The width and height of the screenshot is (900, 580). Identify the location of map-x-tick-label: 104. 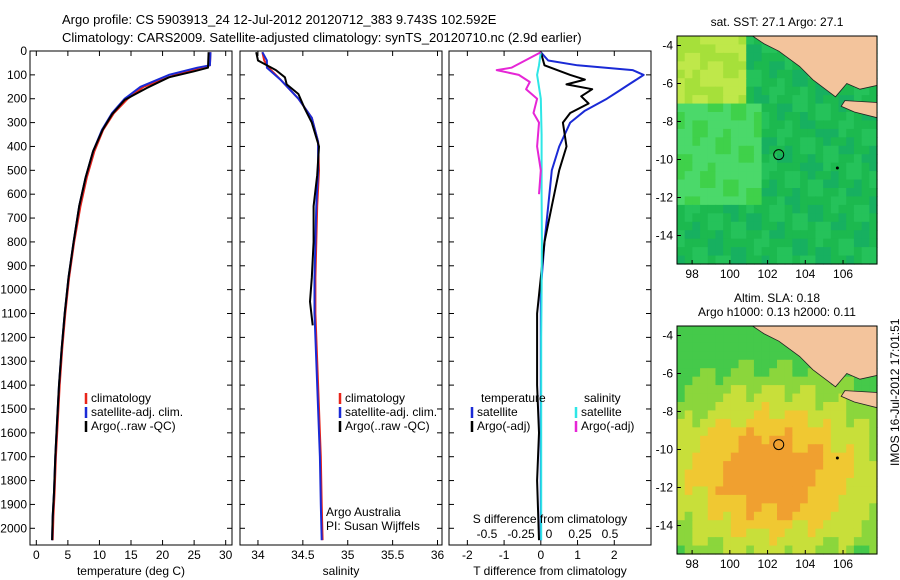
(805, 274).